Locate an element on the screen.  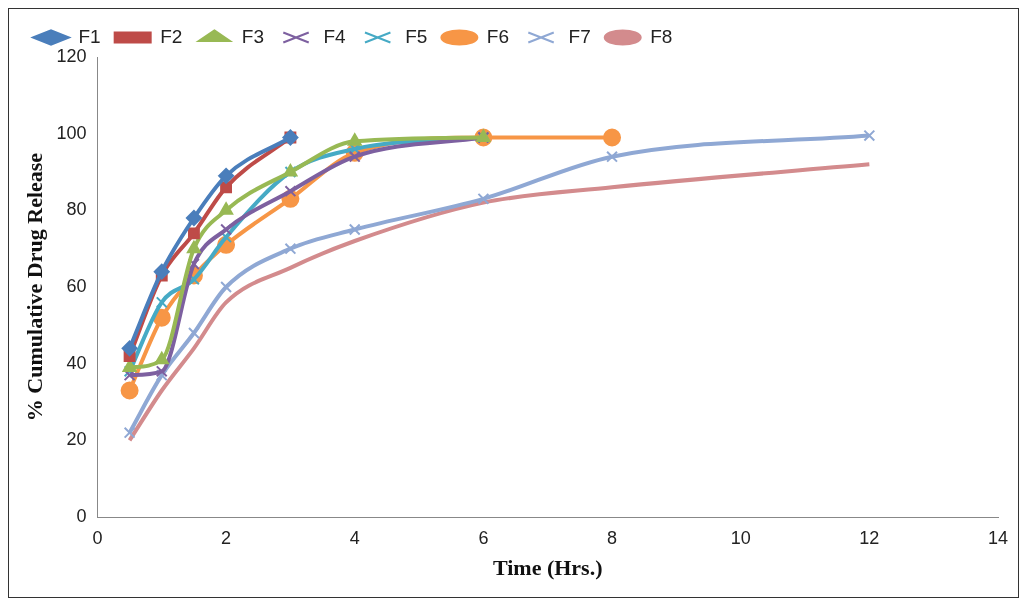
x-axis-title: Time (Hrs.) is located at coordinates (547, 568).